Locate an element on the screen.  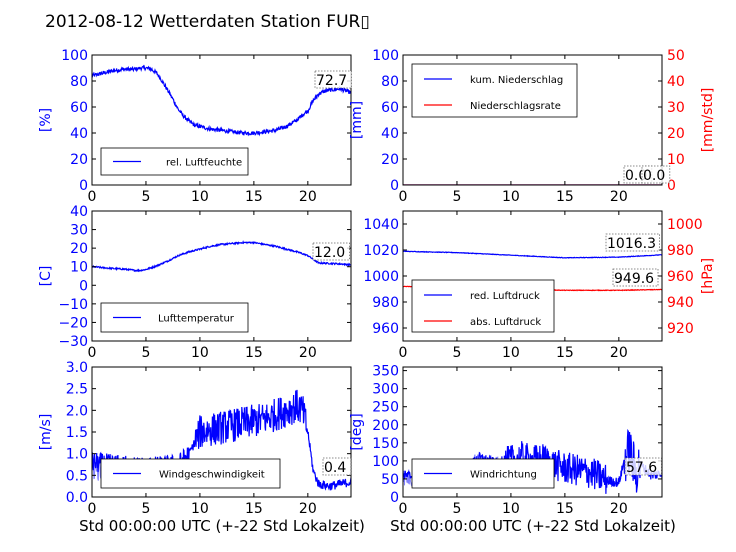
y-axis-label-right: [mm/std] is located at coordinates (708, 120).